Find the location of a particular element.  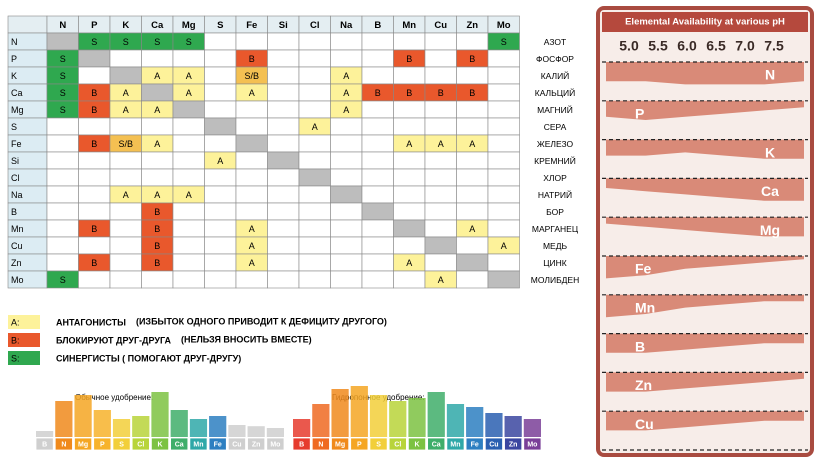

row-symbol: Cl is located at coordinates (15, 178).